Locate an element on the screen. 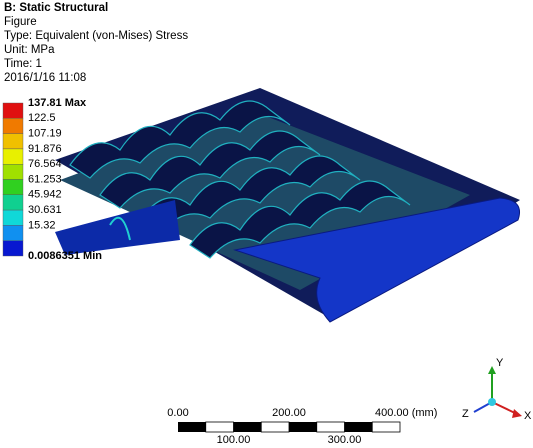  header-title: B: Static Structural is located at coordinates (56, 8).